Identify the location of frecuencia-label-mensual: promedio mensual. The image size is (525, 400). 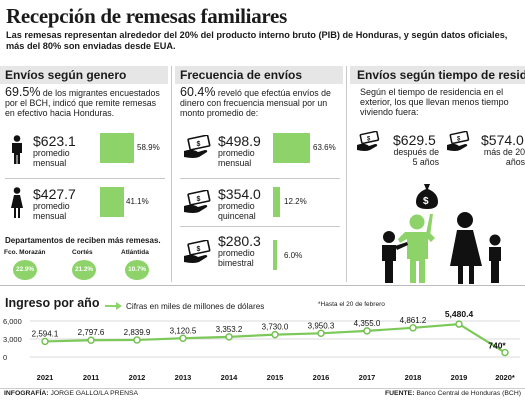
(236, 158).